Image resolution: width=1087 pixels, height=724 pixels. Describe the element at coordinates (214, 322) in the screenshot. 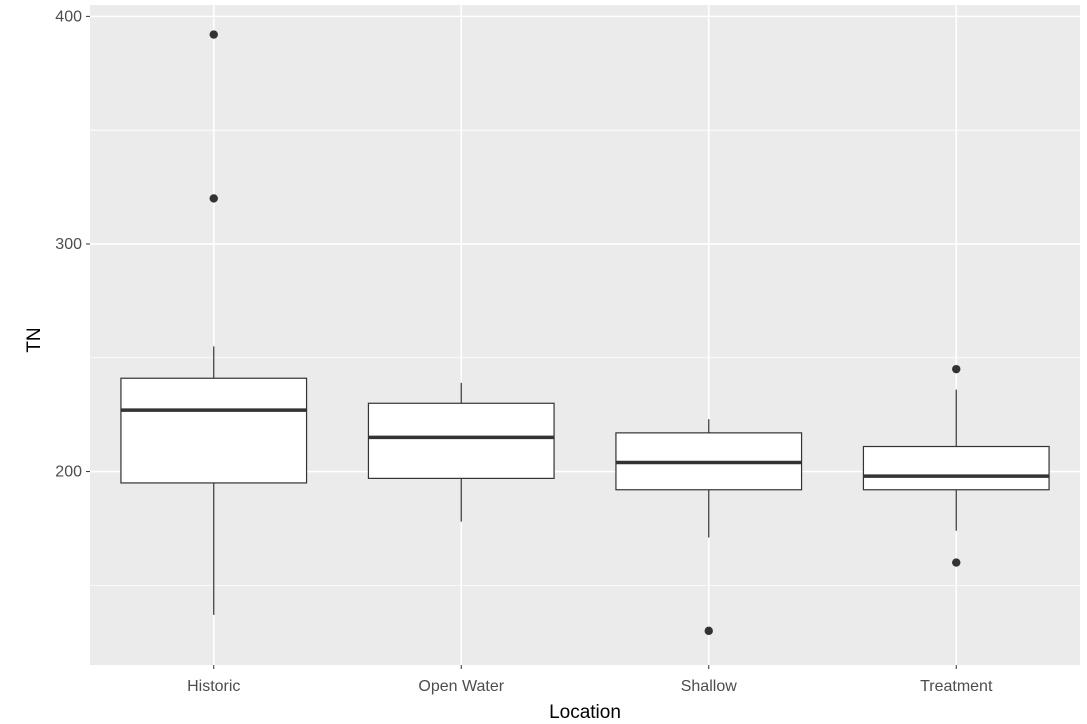

I see `box-historic` at that location.